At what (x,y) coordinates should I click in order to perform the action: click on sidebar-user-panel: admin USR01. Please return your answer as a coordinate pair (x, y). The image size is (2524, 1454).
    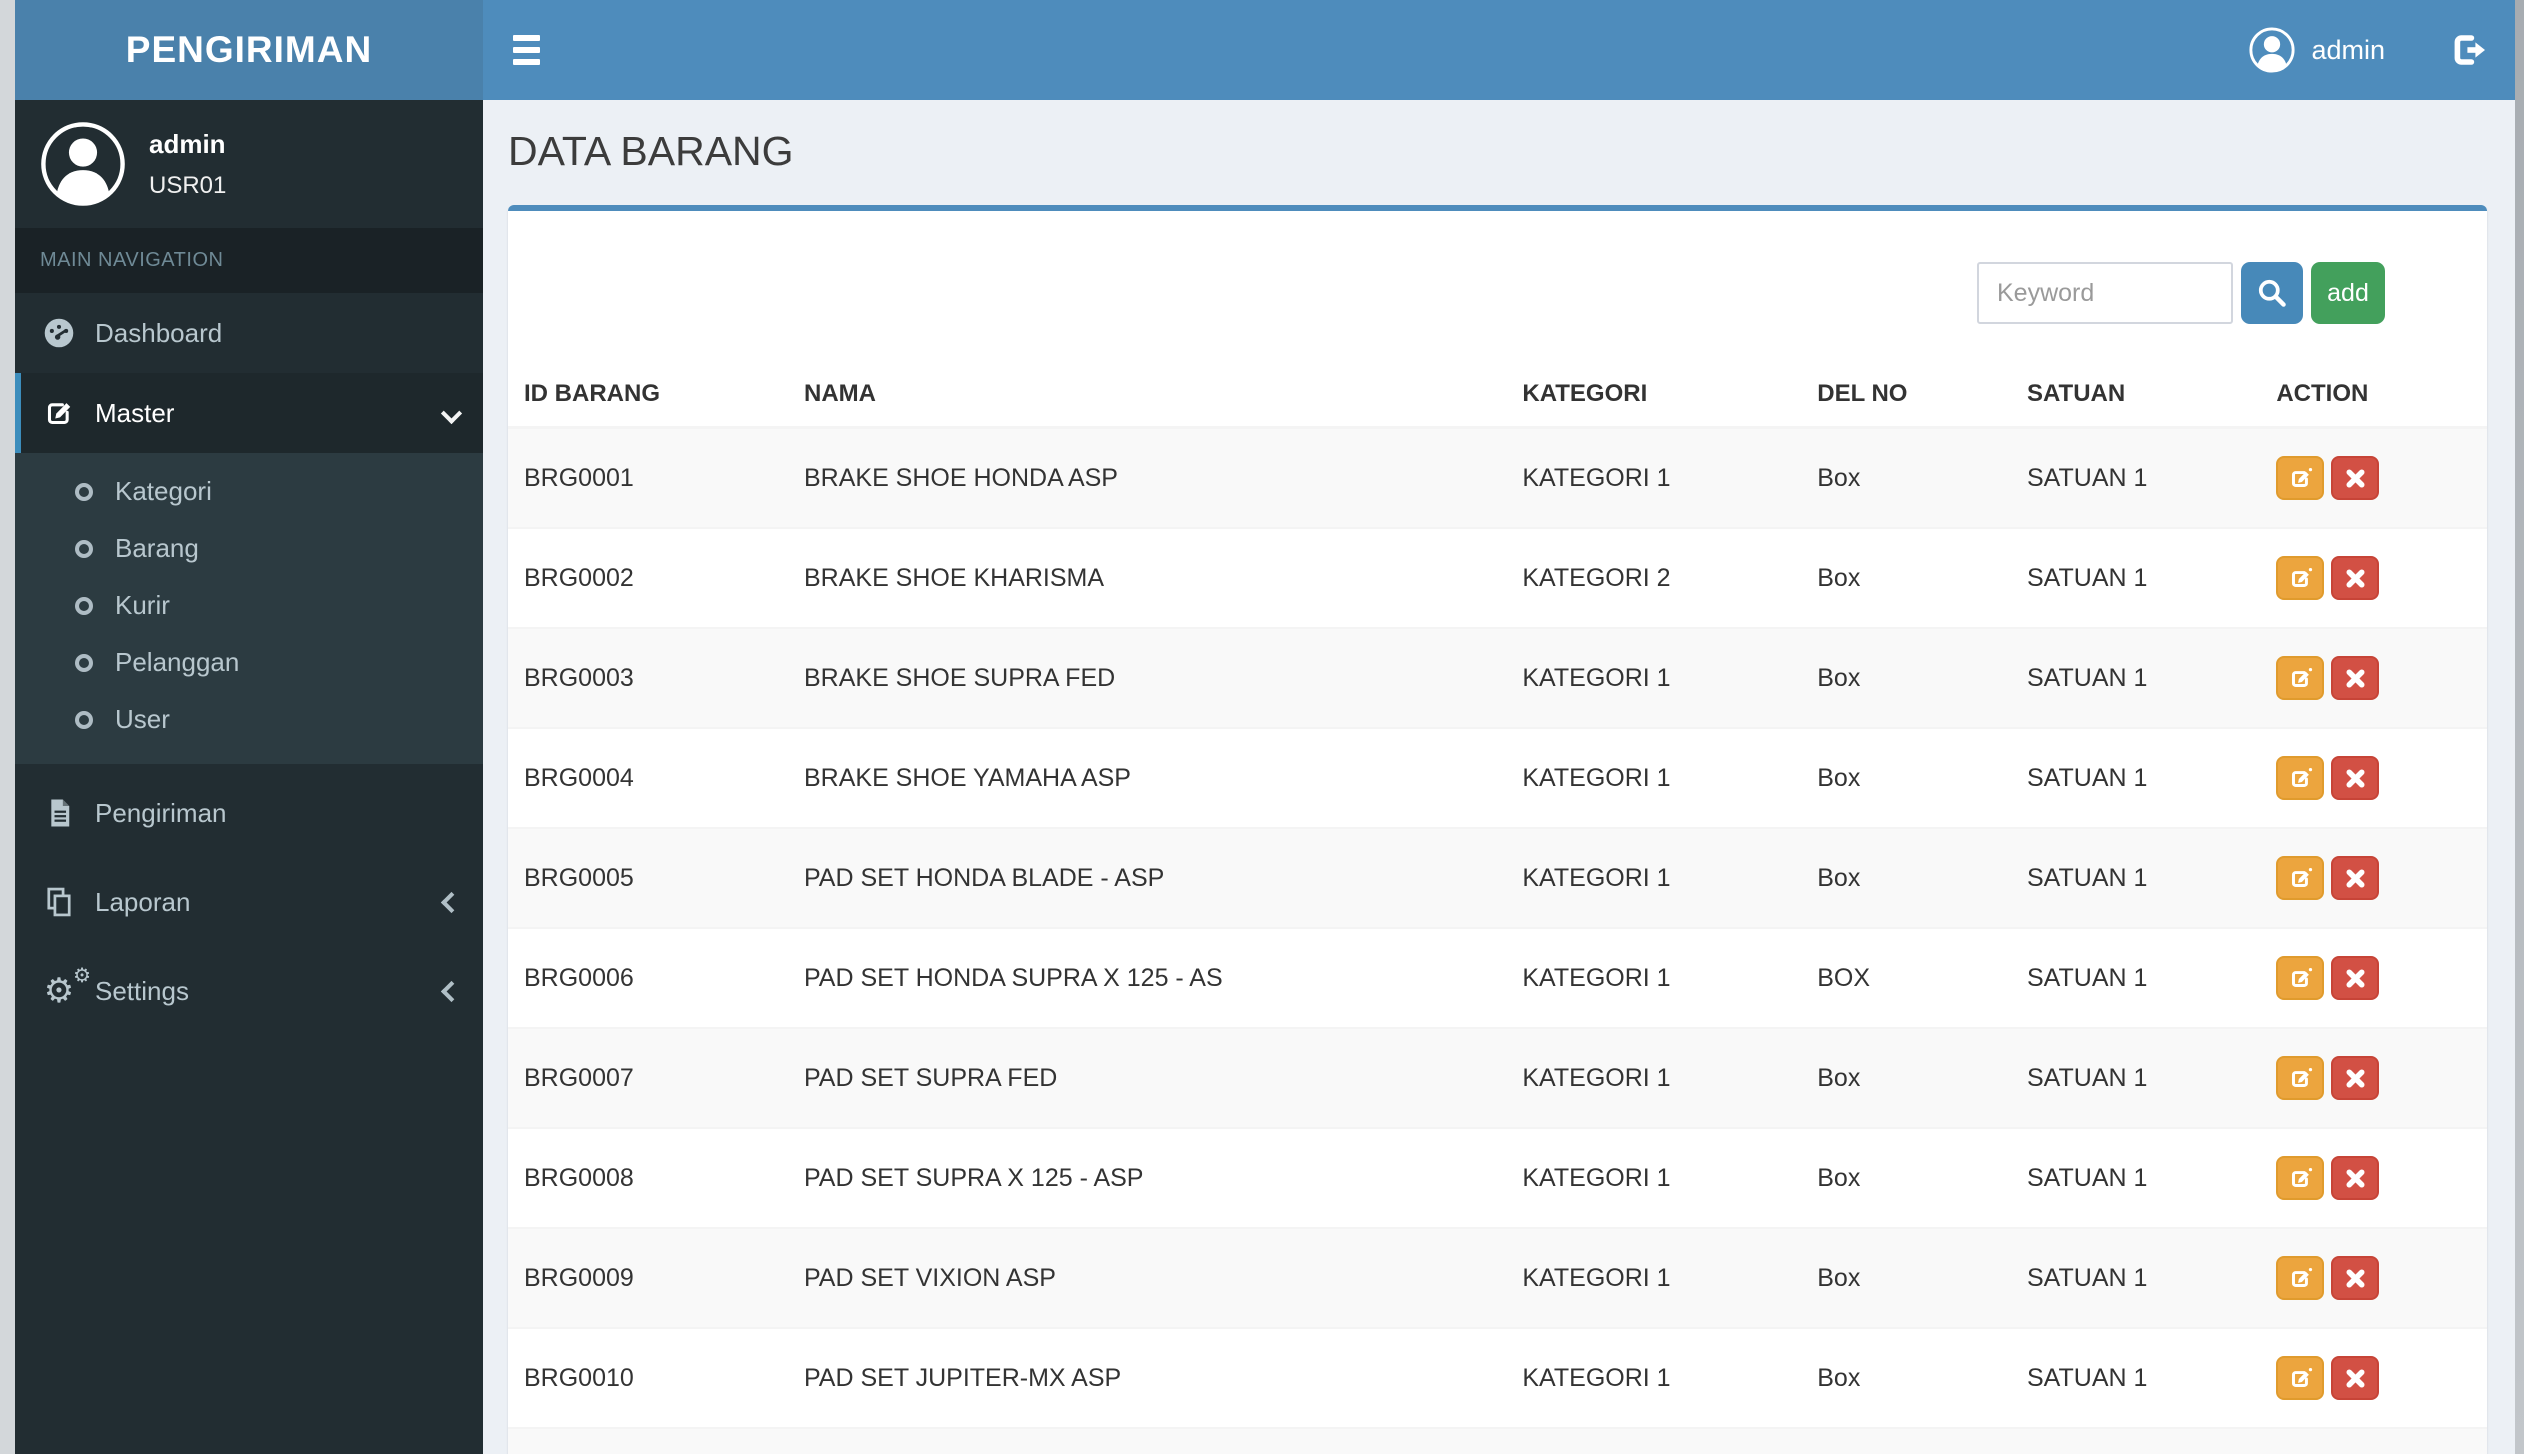
    Looking at the image, I should click on (249, 164).